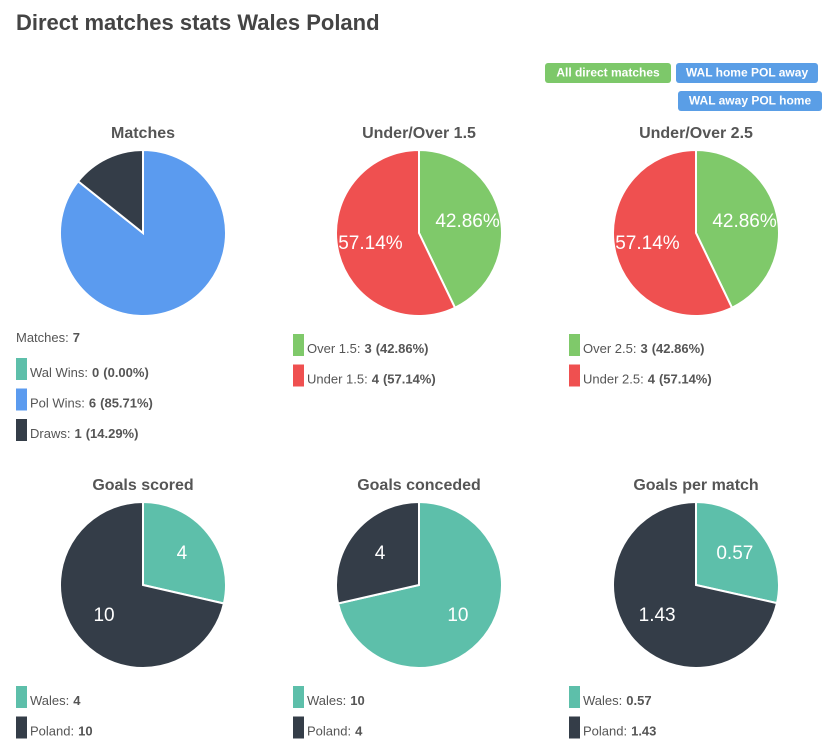 The image size is (835, 745). What do you see at coordinates (95, 372) in the screenshot?
I see `legend-value: 0` at bounding box center [95, 372].